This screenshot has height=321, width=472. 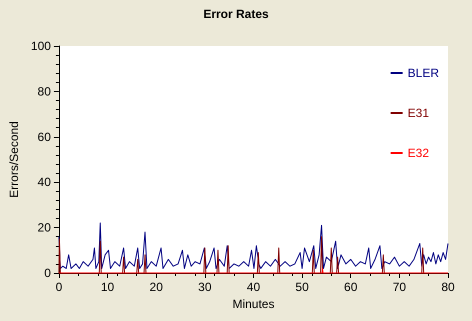 What do you see at coordinates (253, 287) in the screenshot?
I see `x-tick-label: 40` at bounding box center [253, 287].